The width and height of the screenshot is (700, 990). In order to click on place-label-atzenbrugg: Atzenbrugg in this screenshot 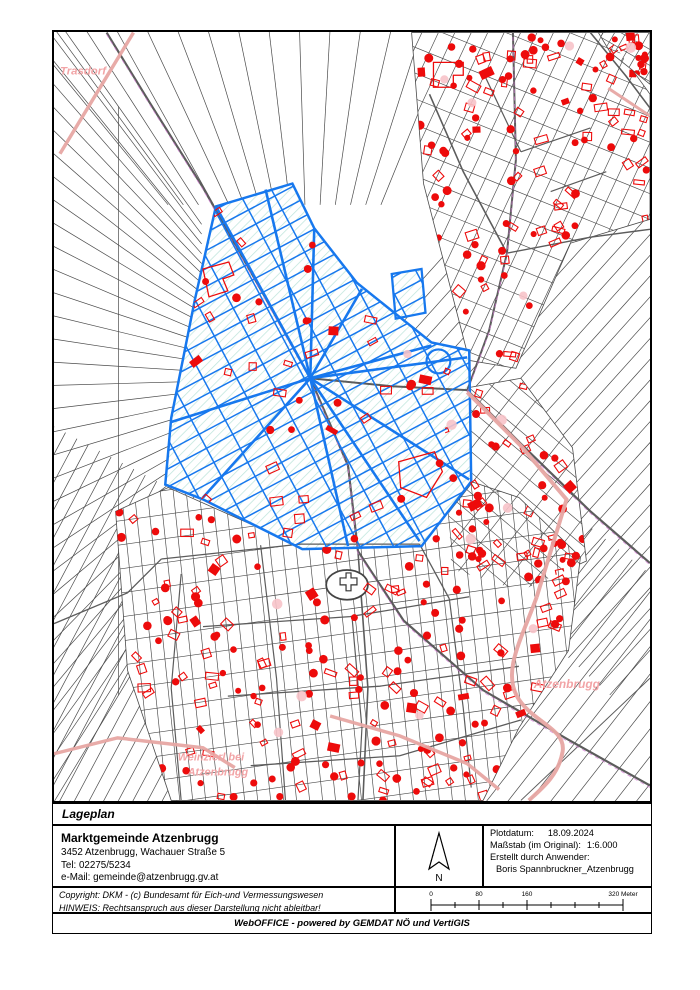, I will do `click(567, 684)`.